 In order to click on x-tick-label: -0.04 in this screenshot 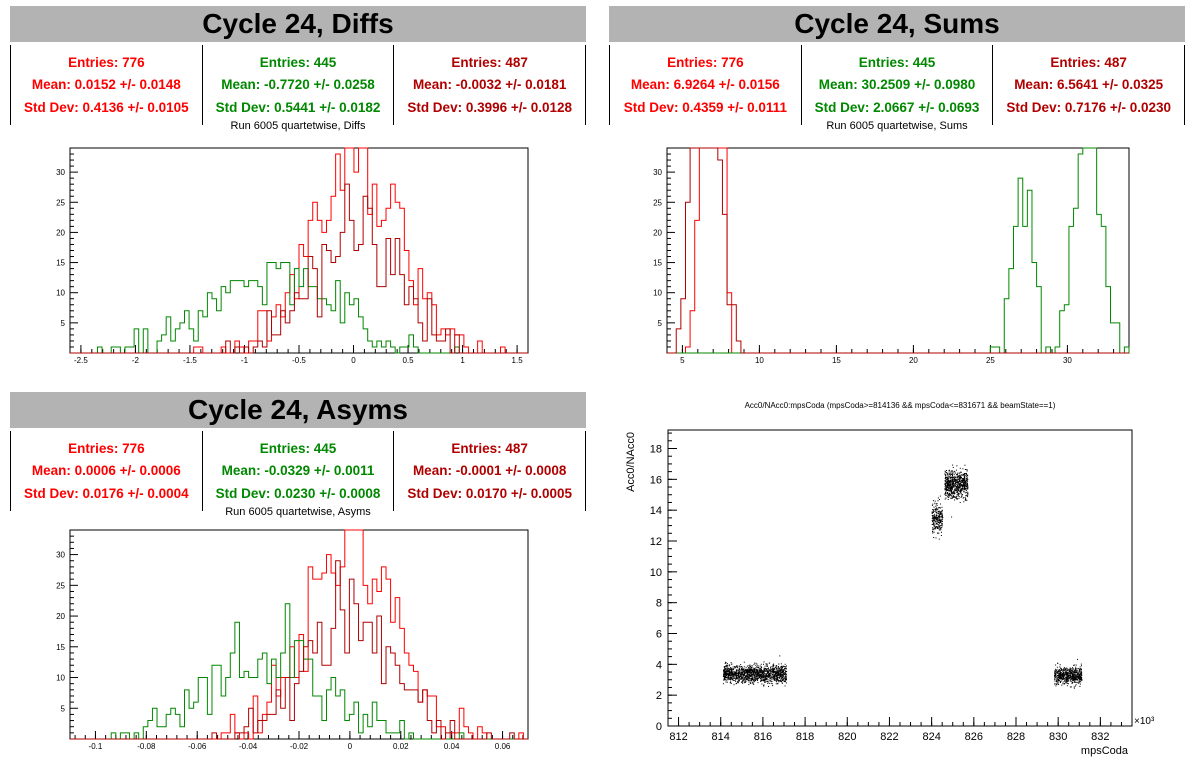, I will do `click(248, 746)`.